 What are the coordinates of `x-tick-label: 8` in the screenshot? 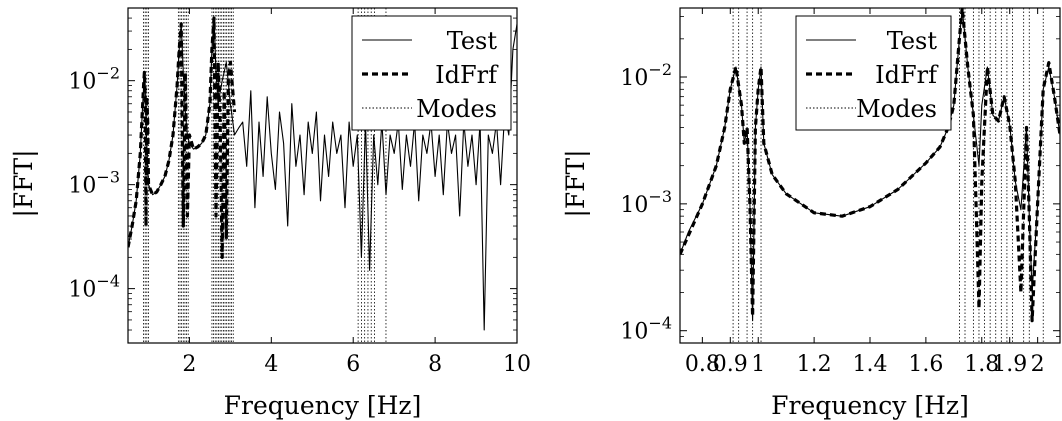 It's located at (435, 364).